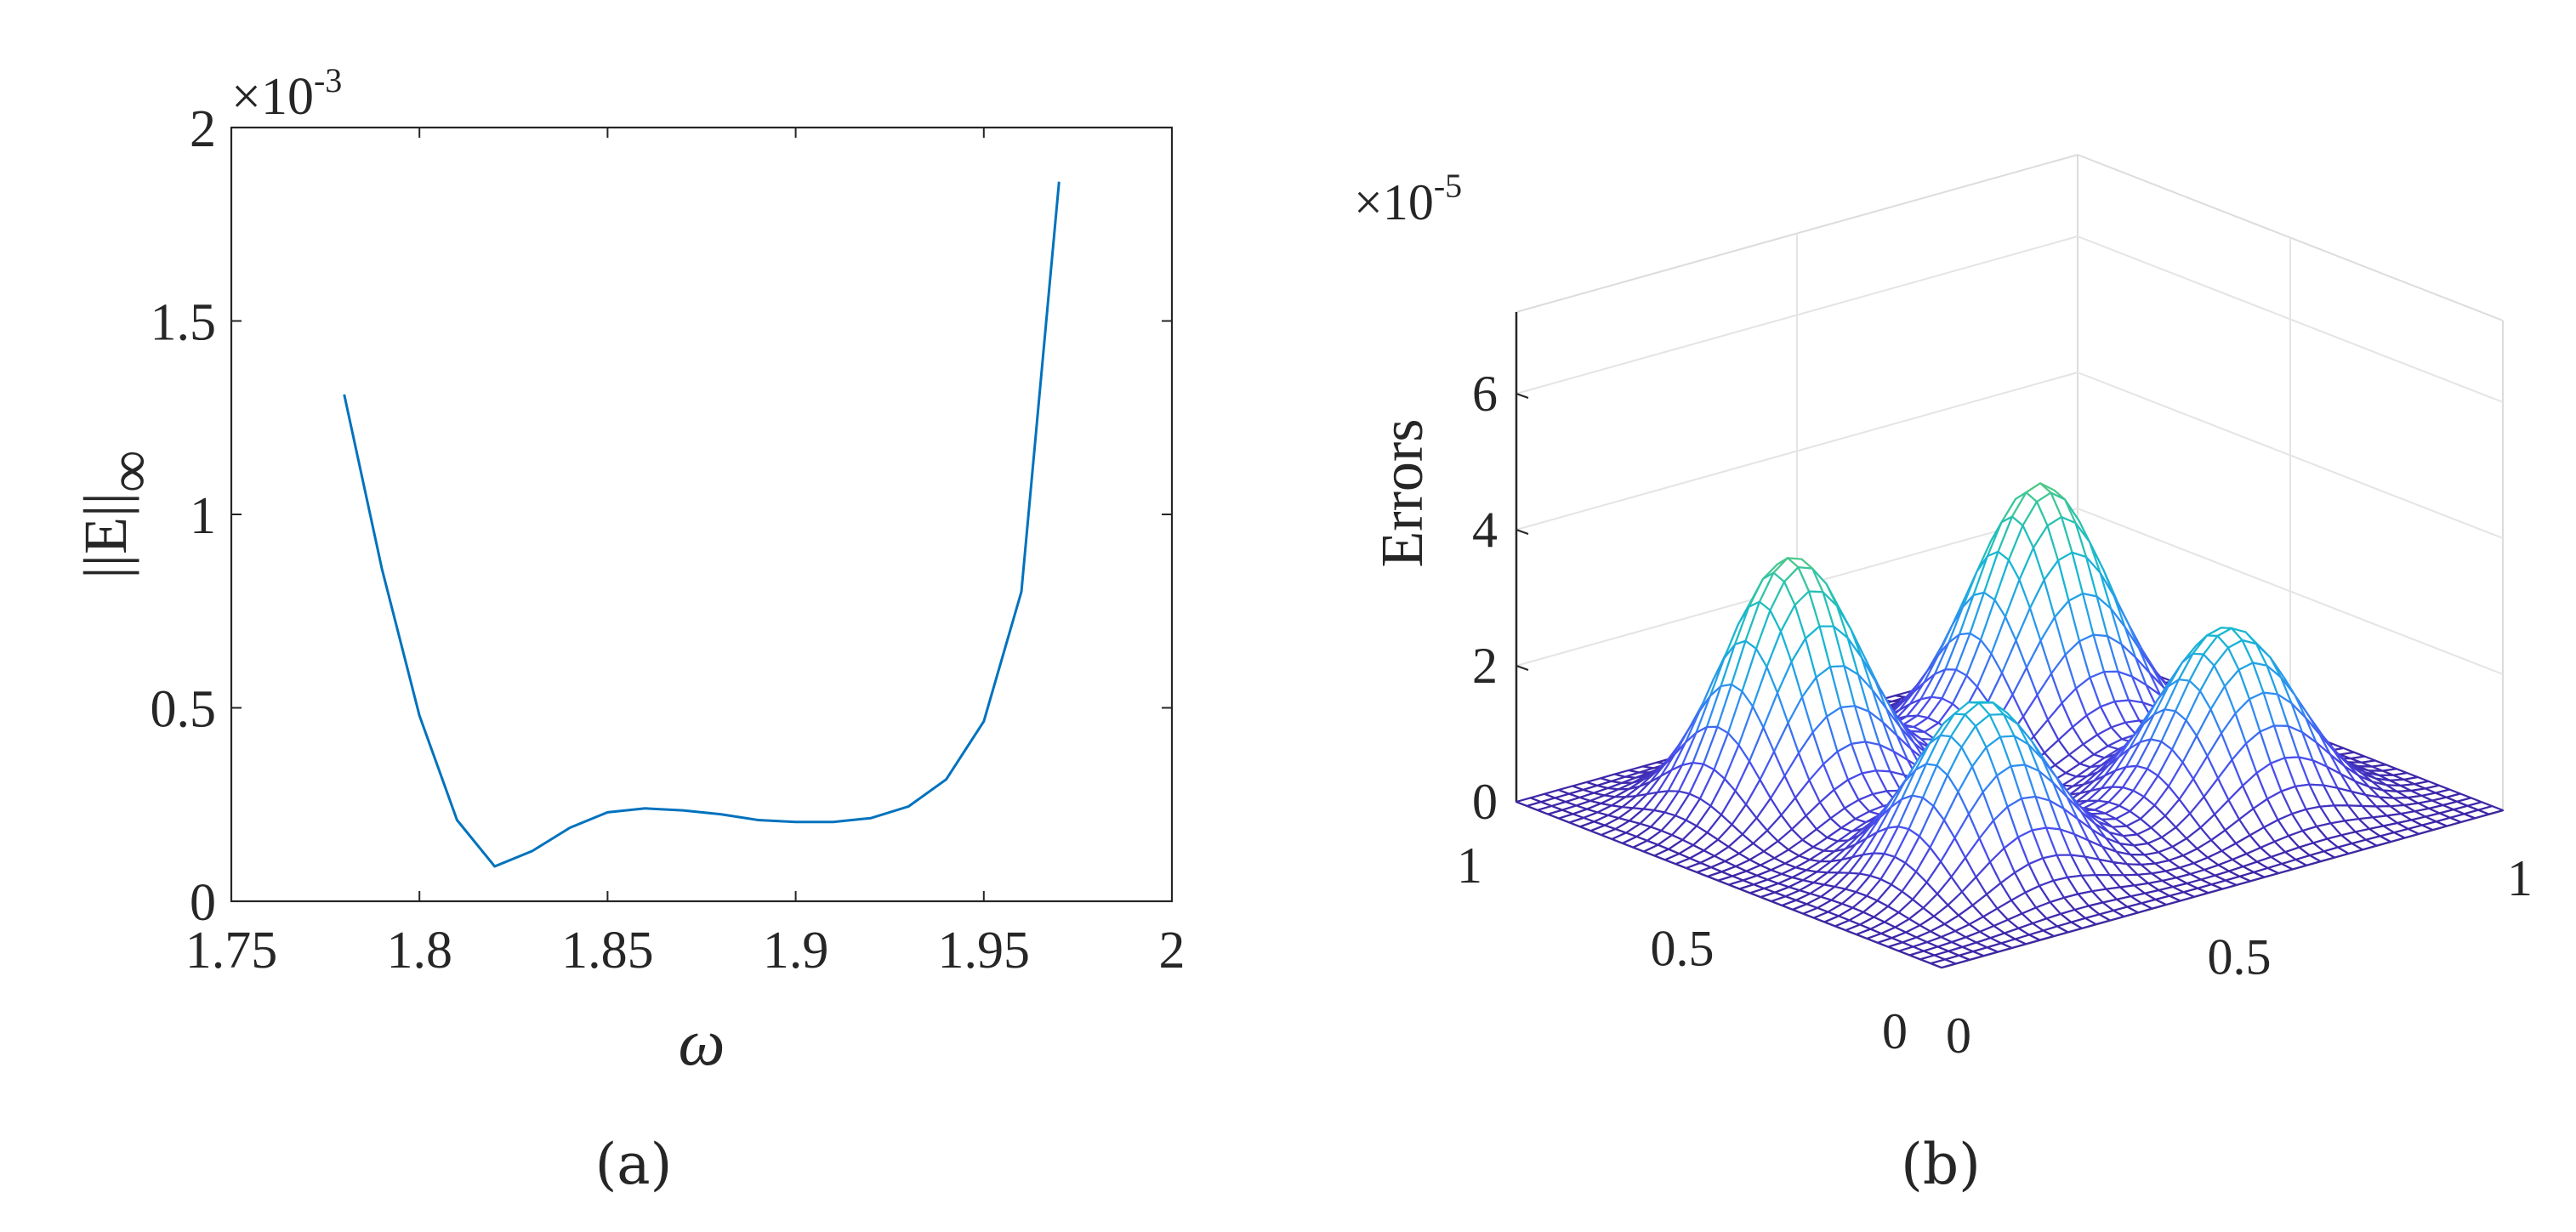  What do you see at coordinates (419, 950) in the screenshot?
I see `x-tick-label: 1.8` at bounding box center [419, 950].